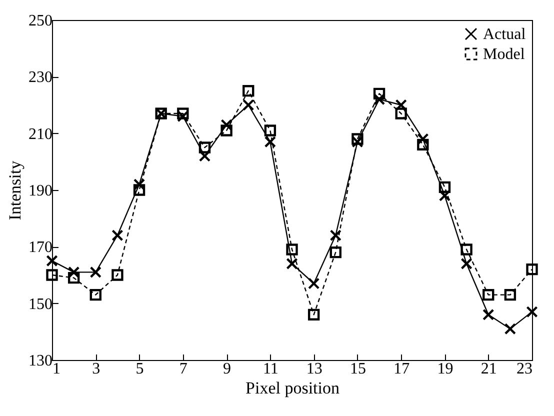 The width and height of the screenshot is (554, 416). What do you see at coordinates (140, 369) in the screenshot?
I see `x-tick-label: 5` at bounding box center [140, 369].